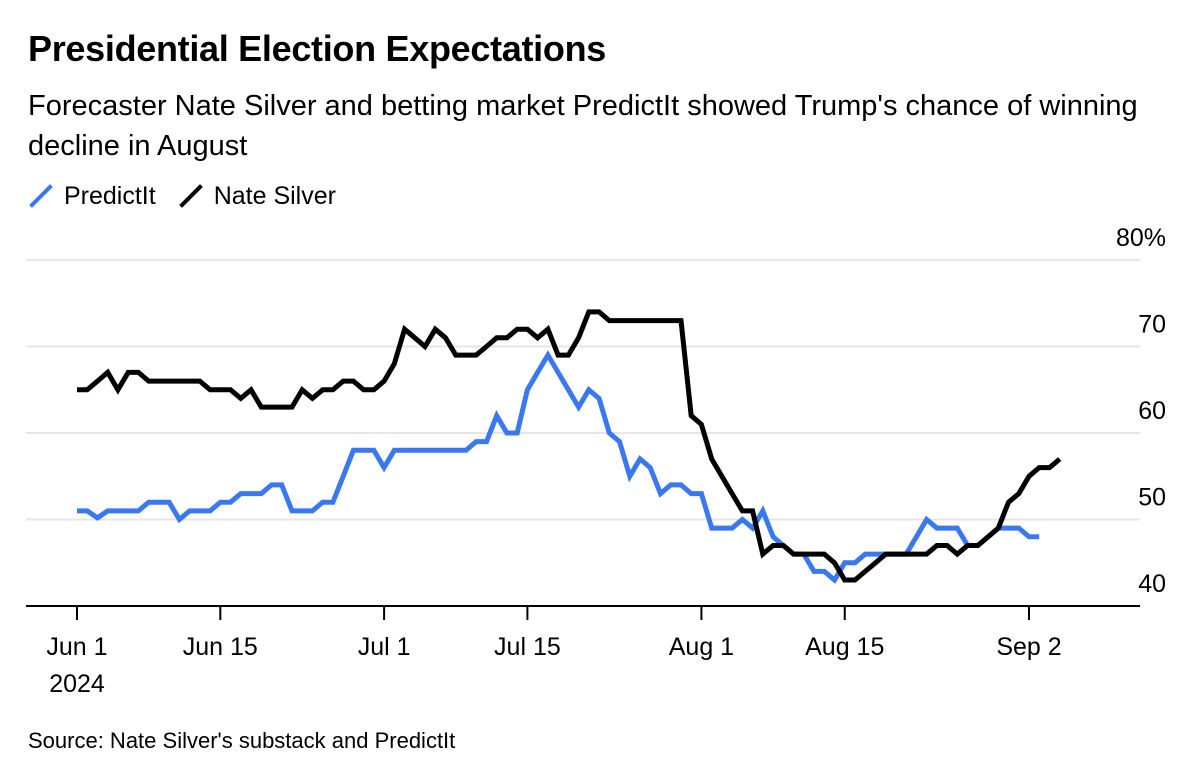  I want to click on y-tick-label: 50, so click(1152, 498).